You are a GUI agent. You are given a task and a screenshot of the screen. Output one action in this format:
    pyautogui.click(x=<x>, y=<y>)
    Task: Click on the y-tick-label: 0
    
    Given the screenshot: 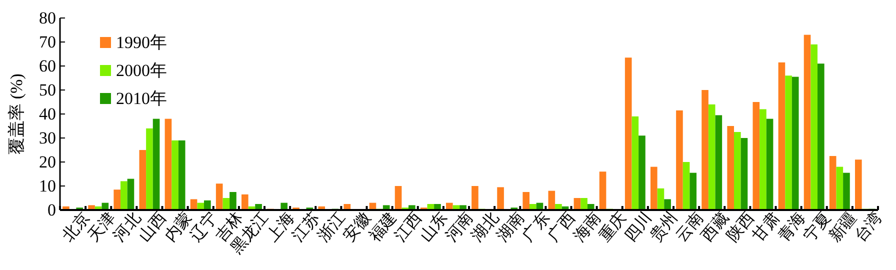 What is the action you would take?
    pyautogui.click(x=52, y=210)
    